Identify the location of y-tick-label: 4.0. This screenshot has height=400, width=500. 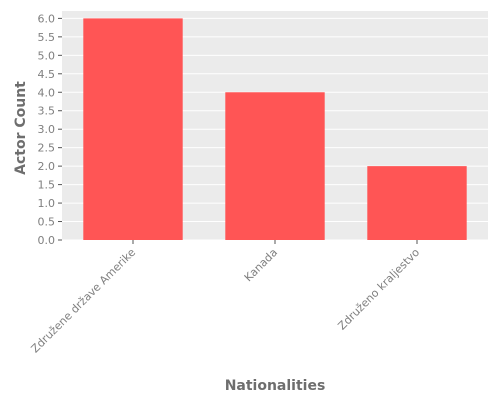
(47, 92).